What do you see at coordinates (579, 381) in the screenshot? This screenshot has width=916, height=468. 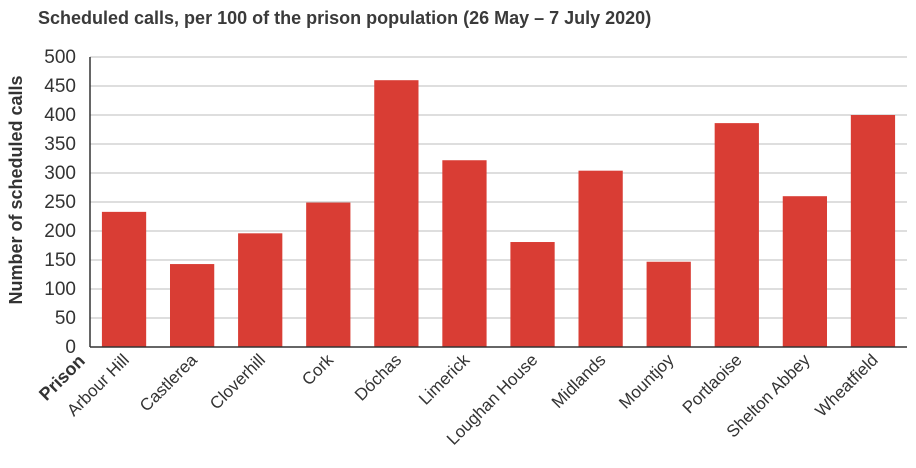 I see `x-tick-label: Midlands` at bounding box center [579, 381].